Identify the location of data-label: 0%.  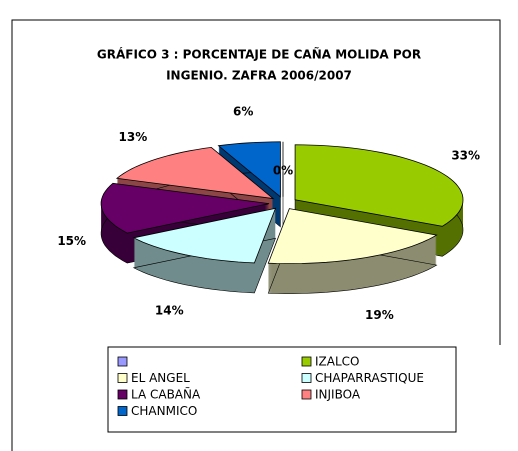
(283, 171).